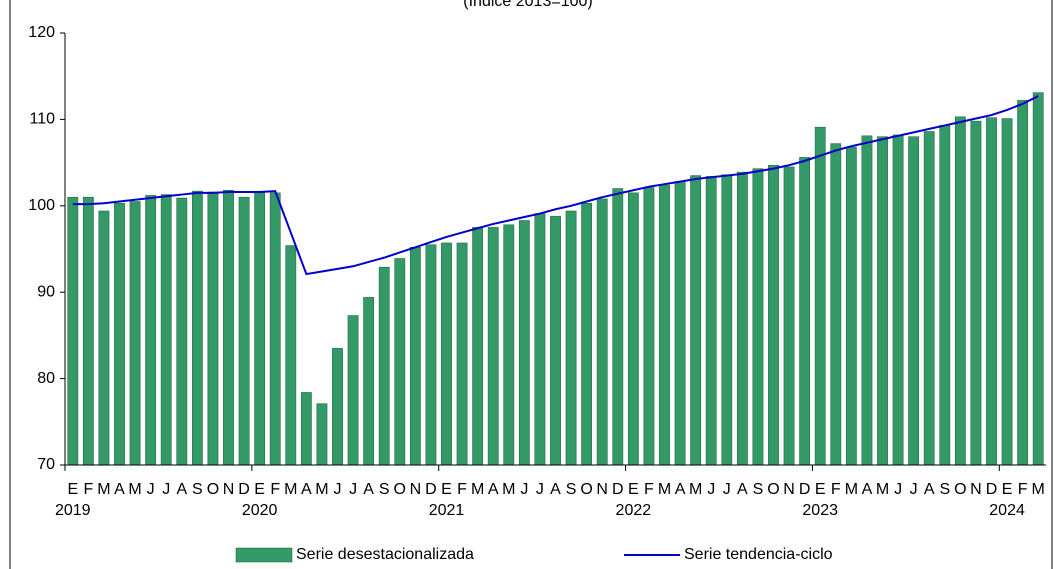 This screenshot has width=1054, height=569. Describe the element at coordinates (46, 464) in the screenshot. I see `y-tick-label: 70` at that location.